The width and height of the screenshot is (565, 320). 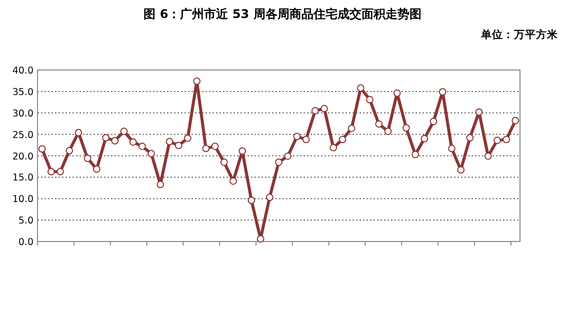 What do you see at coordinates (23, 178) in the screenshot?
I see `y-tick-label: 15.0` at bounding box center [23, 178].